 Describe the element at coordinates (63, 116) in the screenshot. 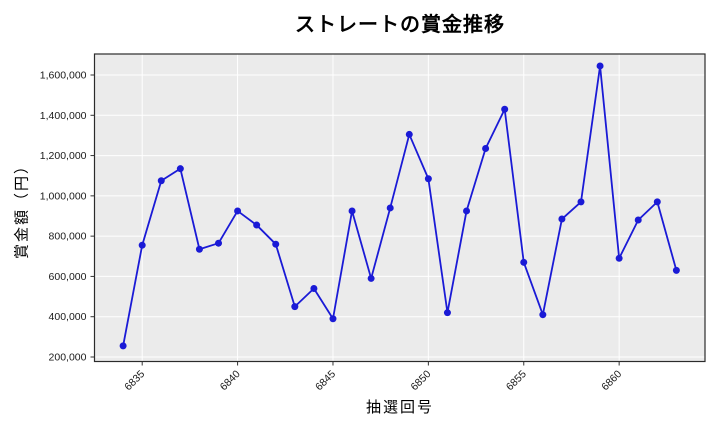

I see `y-tick-label: 1,400,000` at that location.